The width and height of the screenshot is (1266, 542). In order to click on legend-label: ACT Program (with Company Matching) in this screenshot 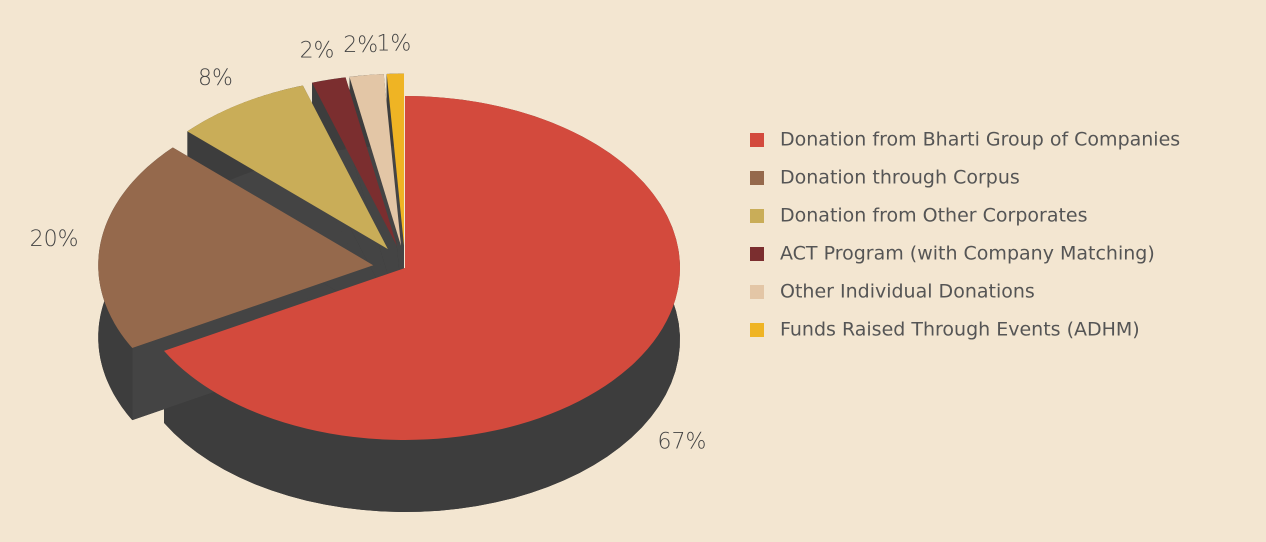, I will do `click(967, 254)`.